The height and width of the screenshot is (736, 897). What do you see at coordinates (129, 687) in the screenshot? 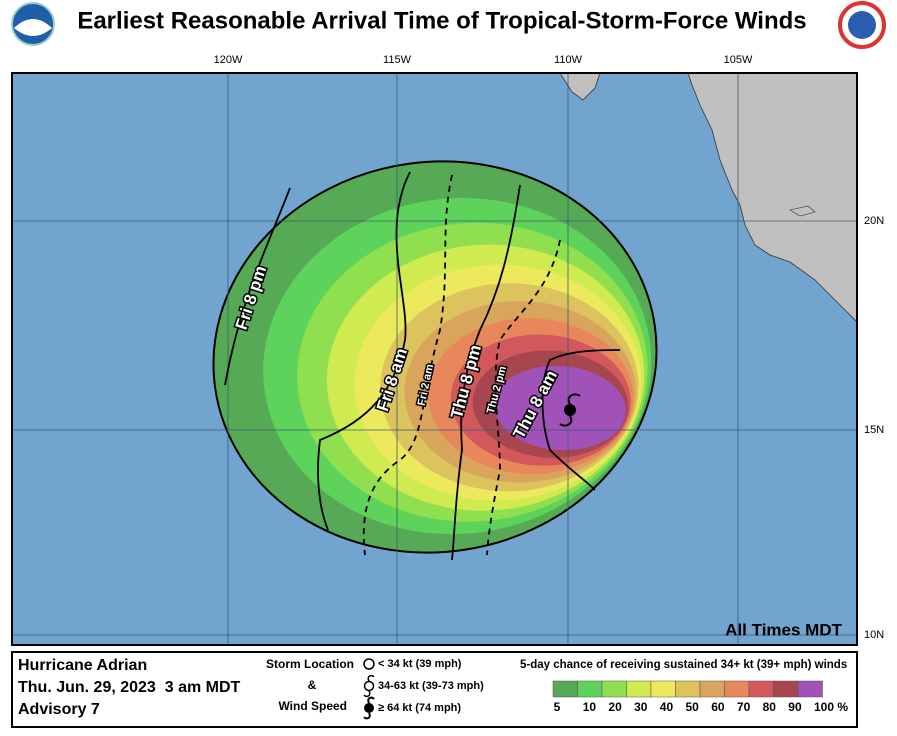
I see `advisory-date: Thu. Jun. 29, 2023 3 am MDT` at bounding box center [129, 687].